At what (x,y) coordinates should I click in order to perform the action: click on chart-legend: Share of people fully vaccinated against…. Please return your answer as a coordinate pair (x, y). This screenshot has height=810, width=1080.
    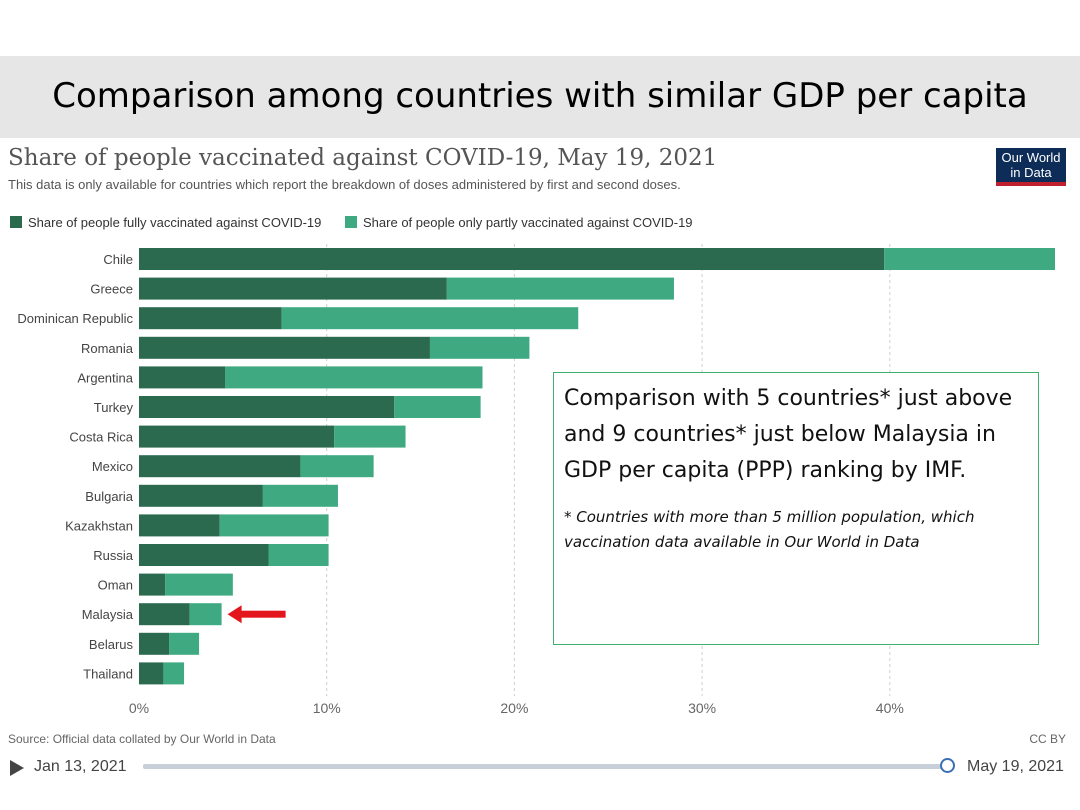
    Looking at the image, I should click on (361, 222).